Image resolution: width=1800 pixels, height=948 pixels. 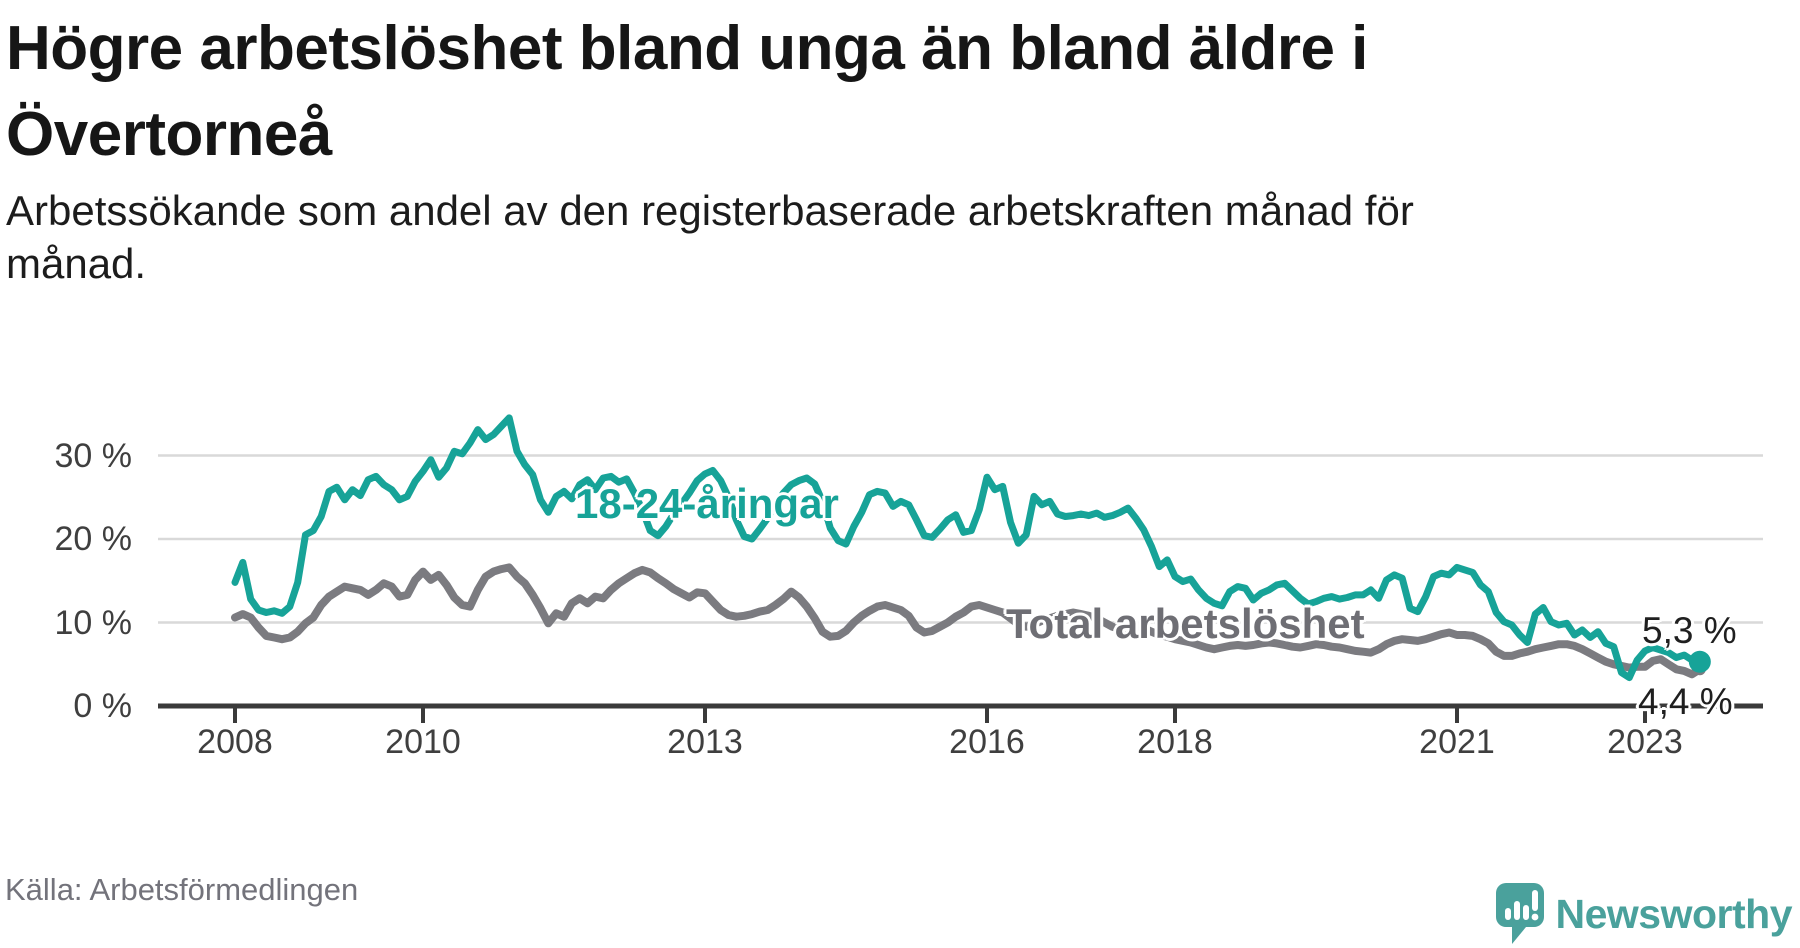 What do you see at coordinates (102, 706) in the screenshot?
I see `y-tick-label-0: 0 %` at bounding box center [102, 706].